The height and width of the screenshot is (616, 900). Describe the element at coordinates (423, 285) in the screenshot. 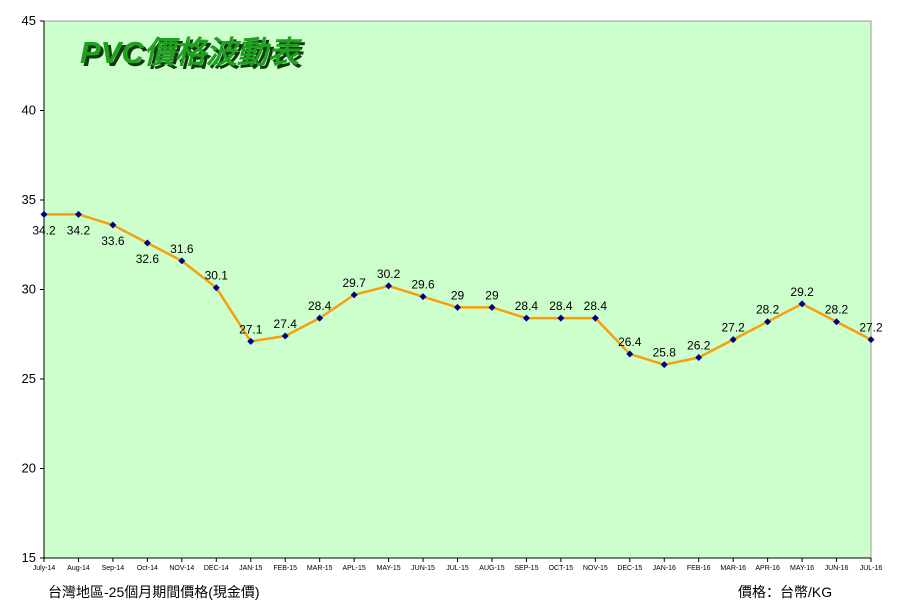

I see `data-label: 29.6` at that location.